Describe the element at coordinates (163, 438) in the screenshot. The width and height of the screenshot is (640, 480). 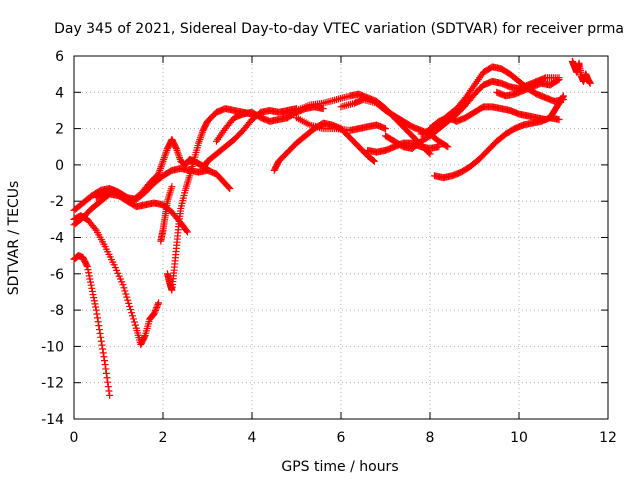
I see `x-tick-label: 2` at that location.